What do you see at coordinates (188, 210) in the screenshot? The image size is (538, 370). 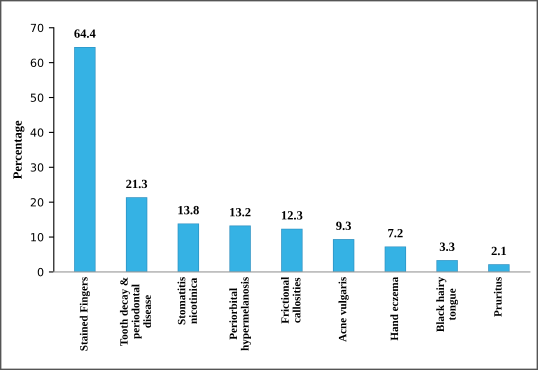 I see `data-label: 13.8` at bounding box center [188, 210].